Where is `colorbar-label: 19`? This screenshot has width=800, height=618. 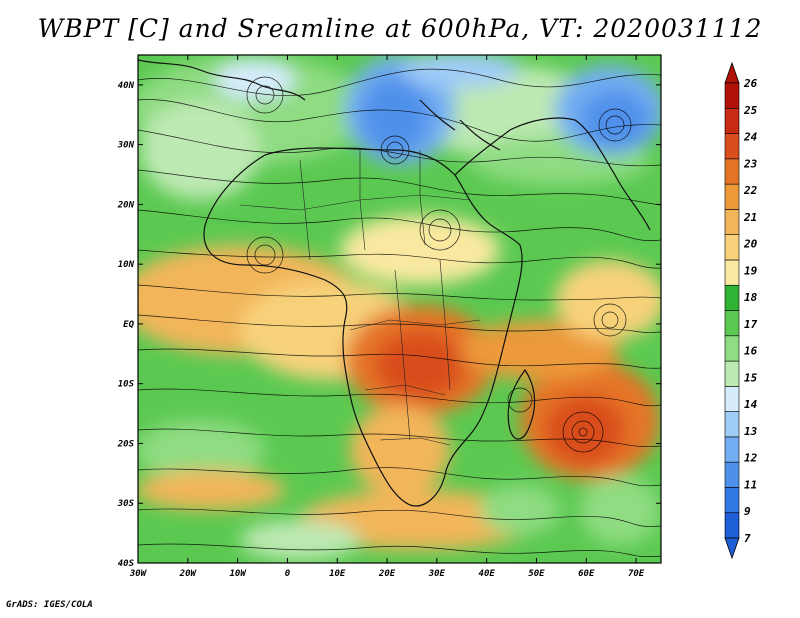 colorbar-label: 19 is located at coordinates (751, 270).